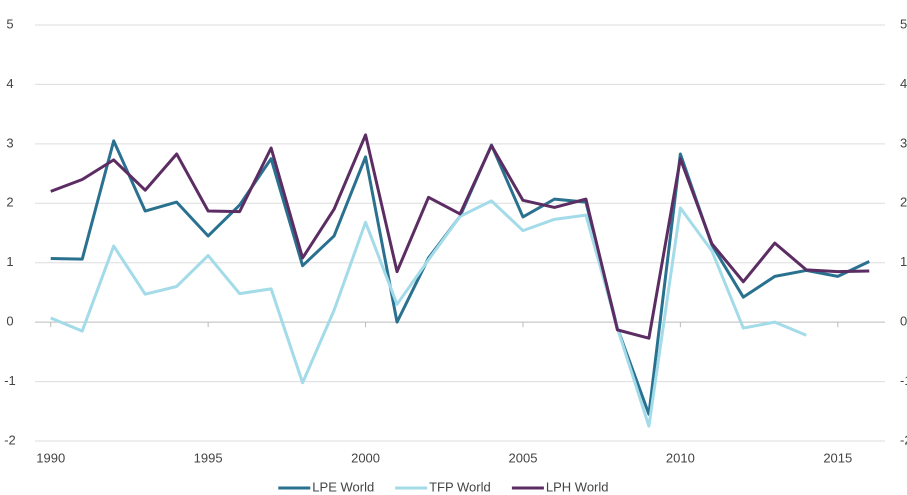 The height and width of the screenshot is (495, 907). I want to click on x-tick-label: 2000, so click(365, 457).